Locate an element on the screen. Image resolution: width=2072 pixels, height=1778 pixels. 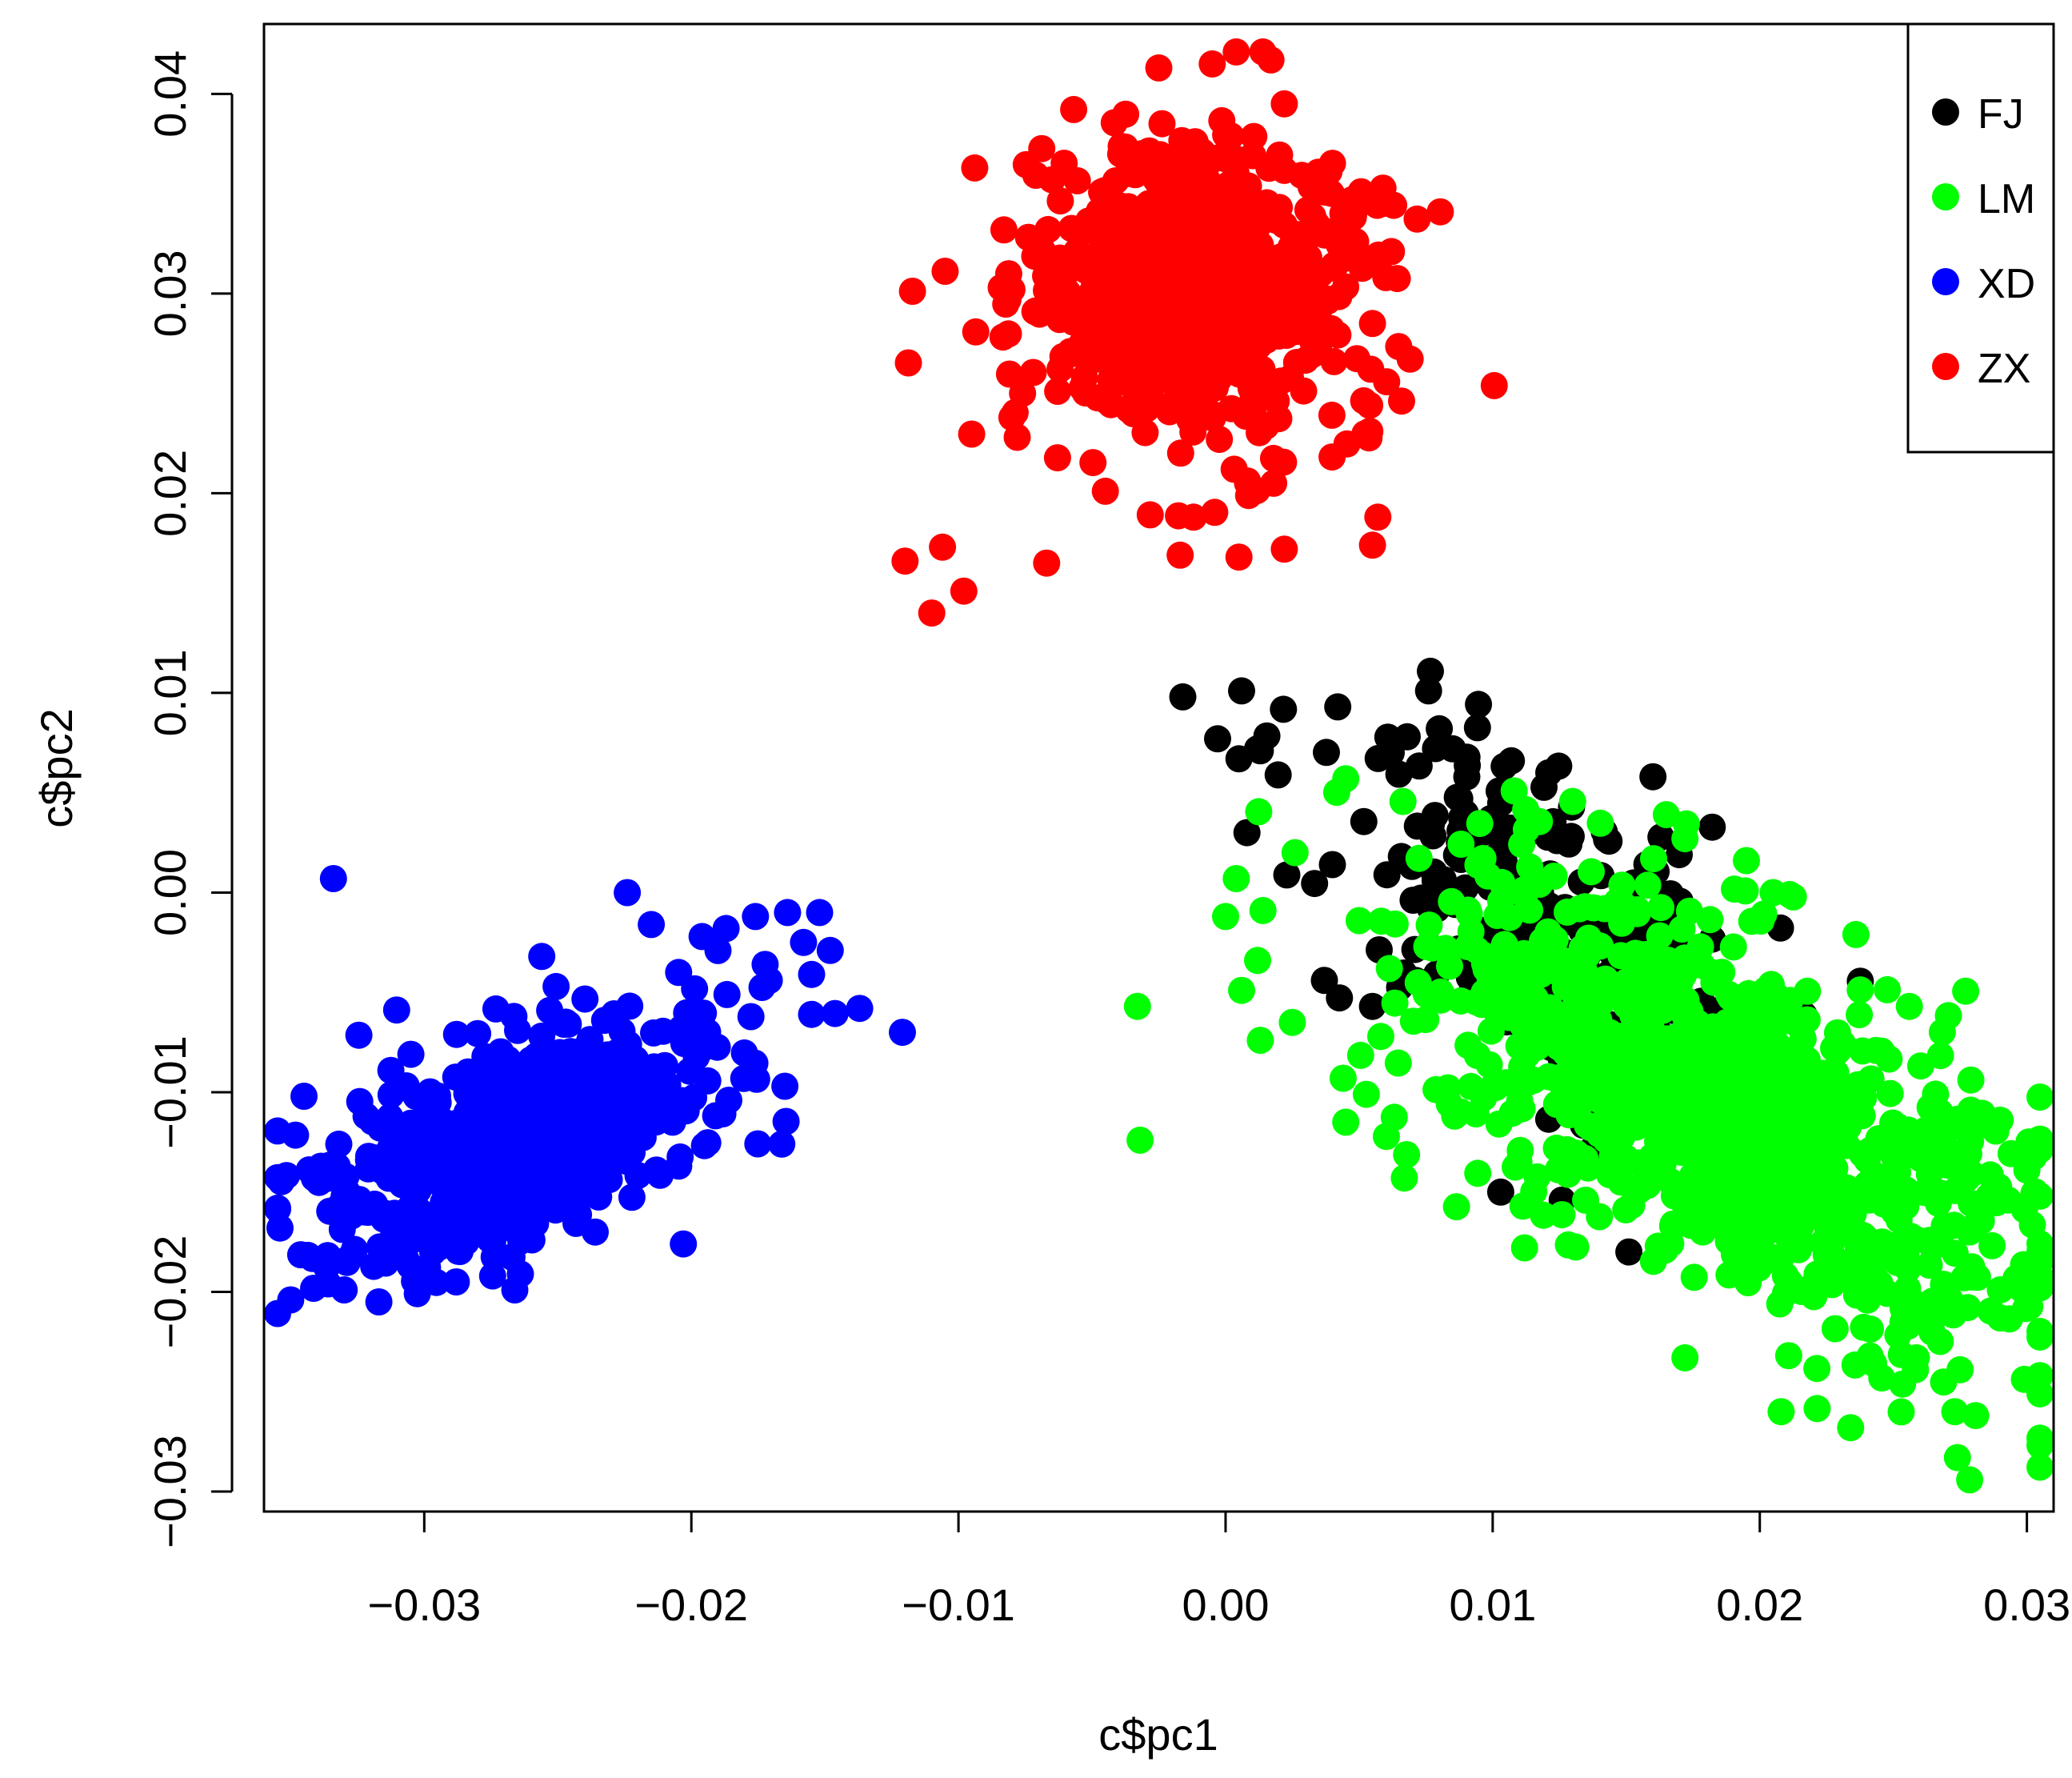
y-tick-label: 0.02 is located at coordinates (170, 494).